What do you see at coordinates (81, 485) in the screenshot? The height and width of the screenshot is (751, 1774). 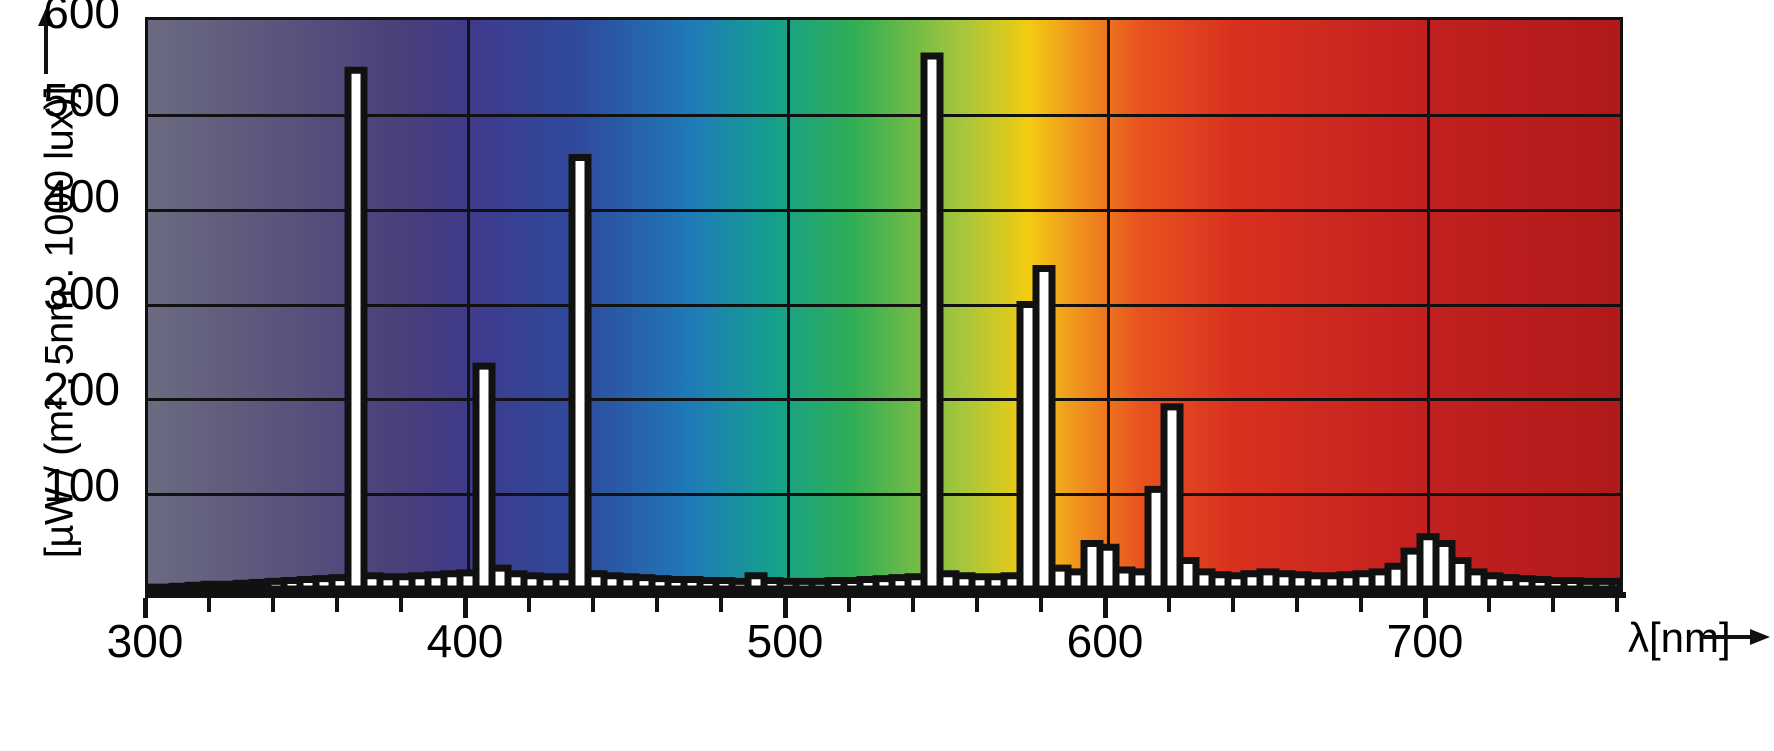 I see `y-tick-label-100: 100` at bounding box center [81, 485].